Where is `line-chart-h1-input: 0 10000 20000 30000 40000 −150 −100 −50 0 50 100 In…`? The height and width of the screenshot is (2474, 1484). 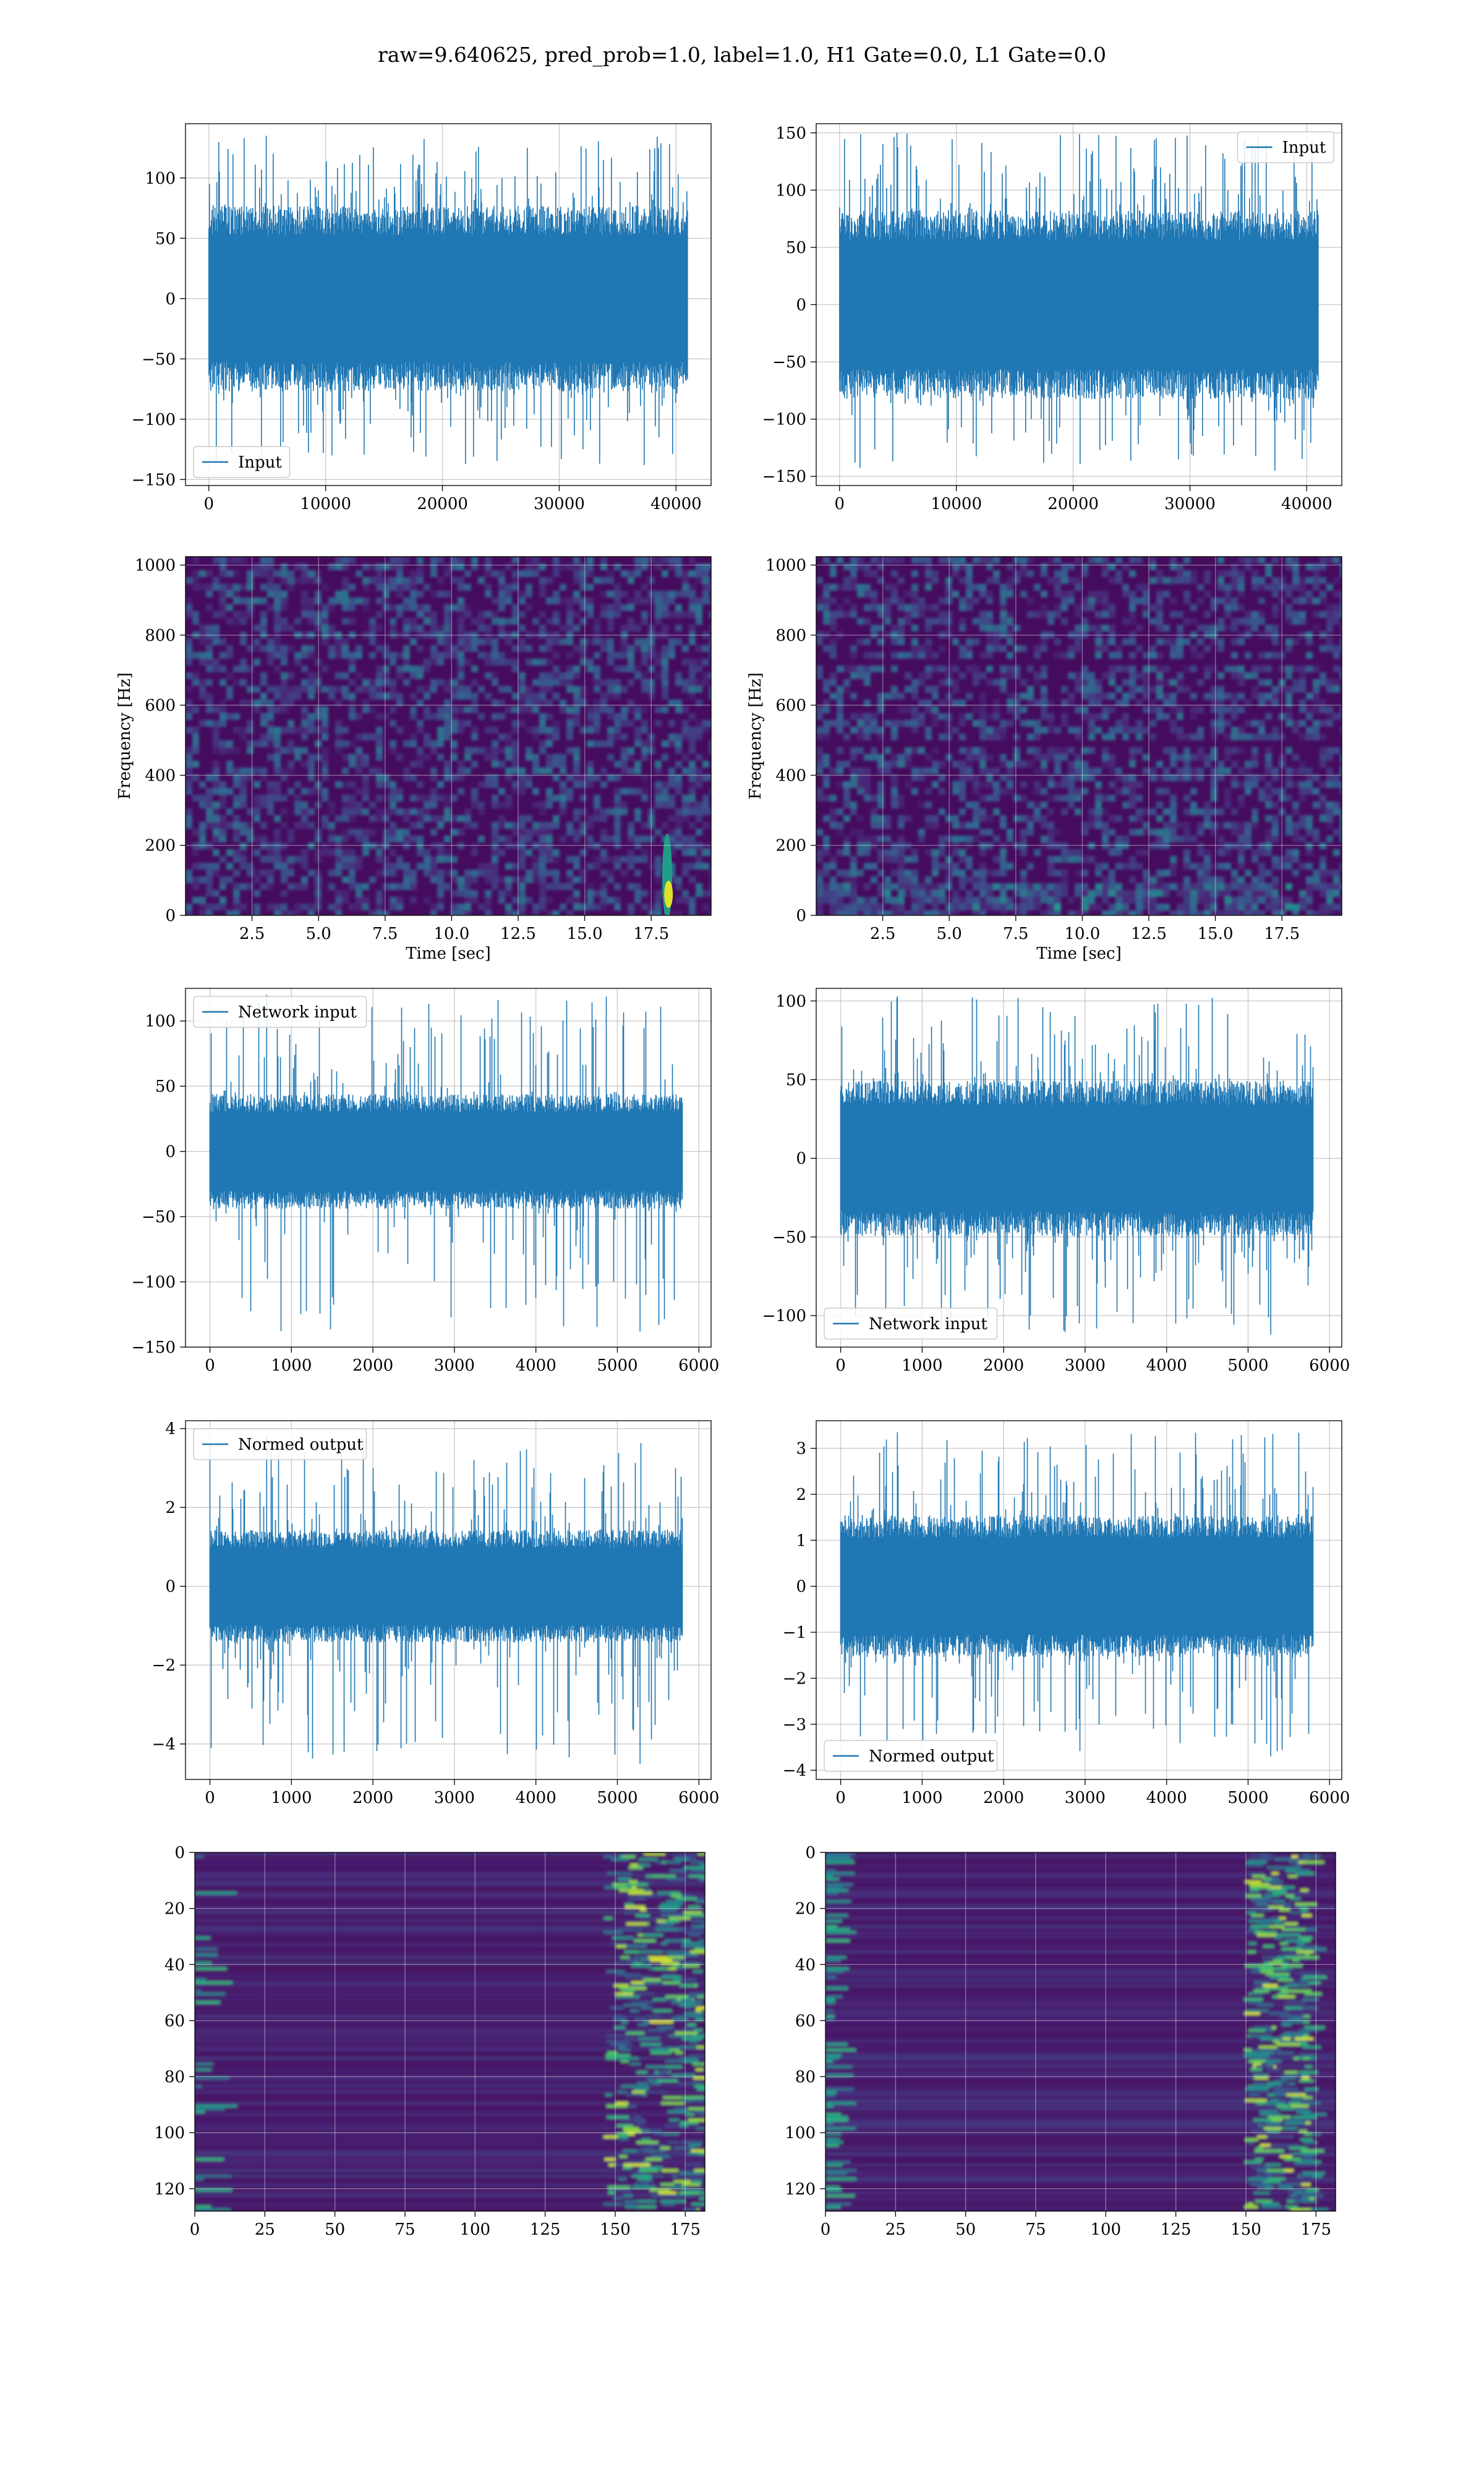 line-chart-h1-input: 0 10000 20000 30000 40000 −150 −100 −50 0 50 100 In… is located at coordinates (422, 318).